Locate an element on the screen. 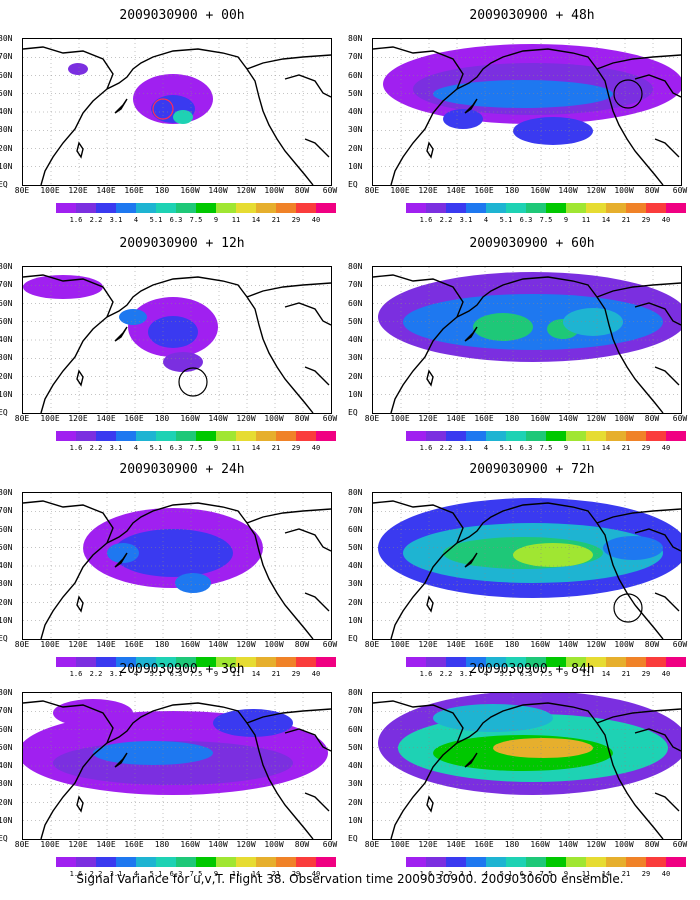 Image resolution: width=700 pixels, height=900 pixels. colorbar-tick-label: 1.6 is located at coordinates (76, 674).